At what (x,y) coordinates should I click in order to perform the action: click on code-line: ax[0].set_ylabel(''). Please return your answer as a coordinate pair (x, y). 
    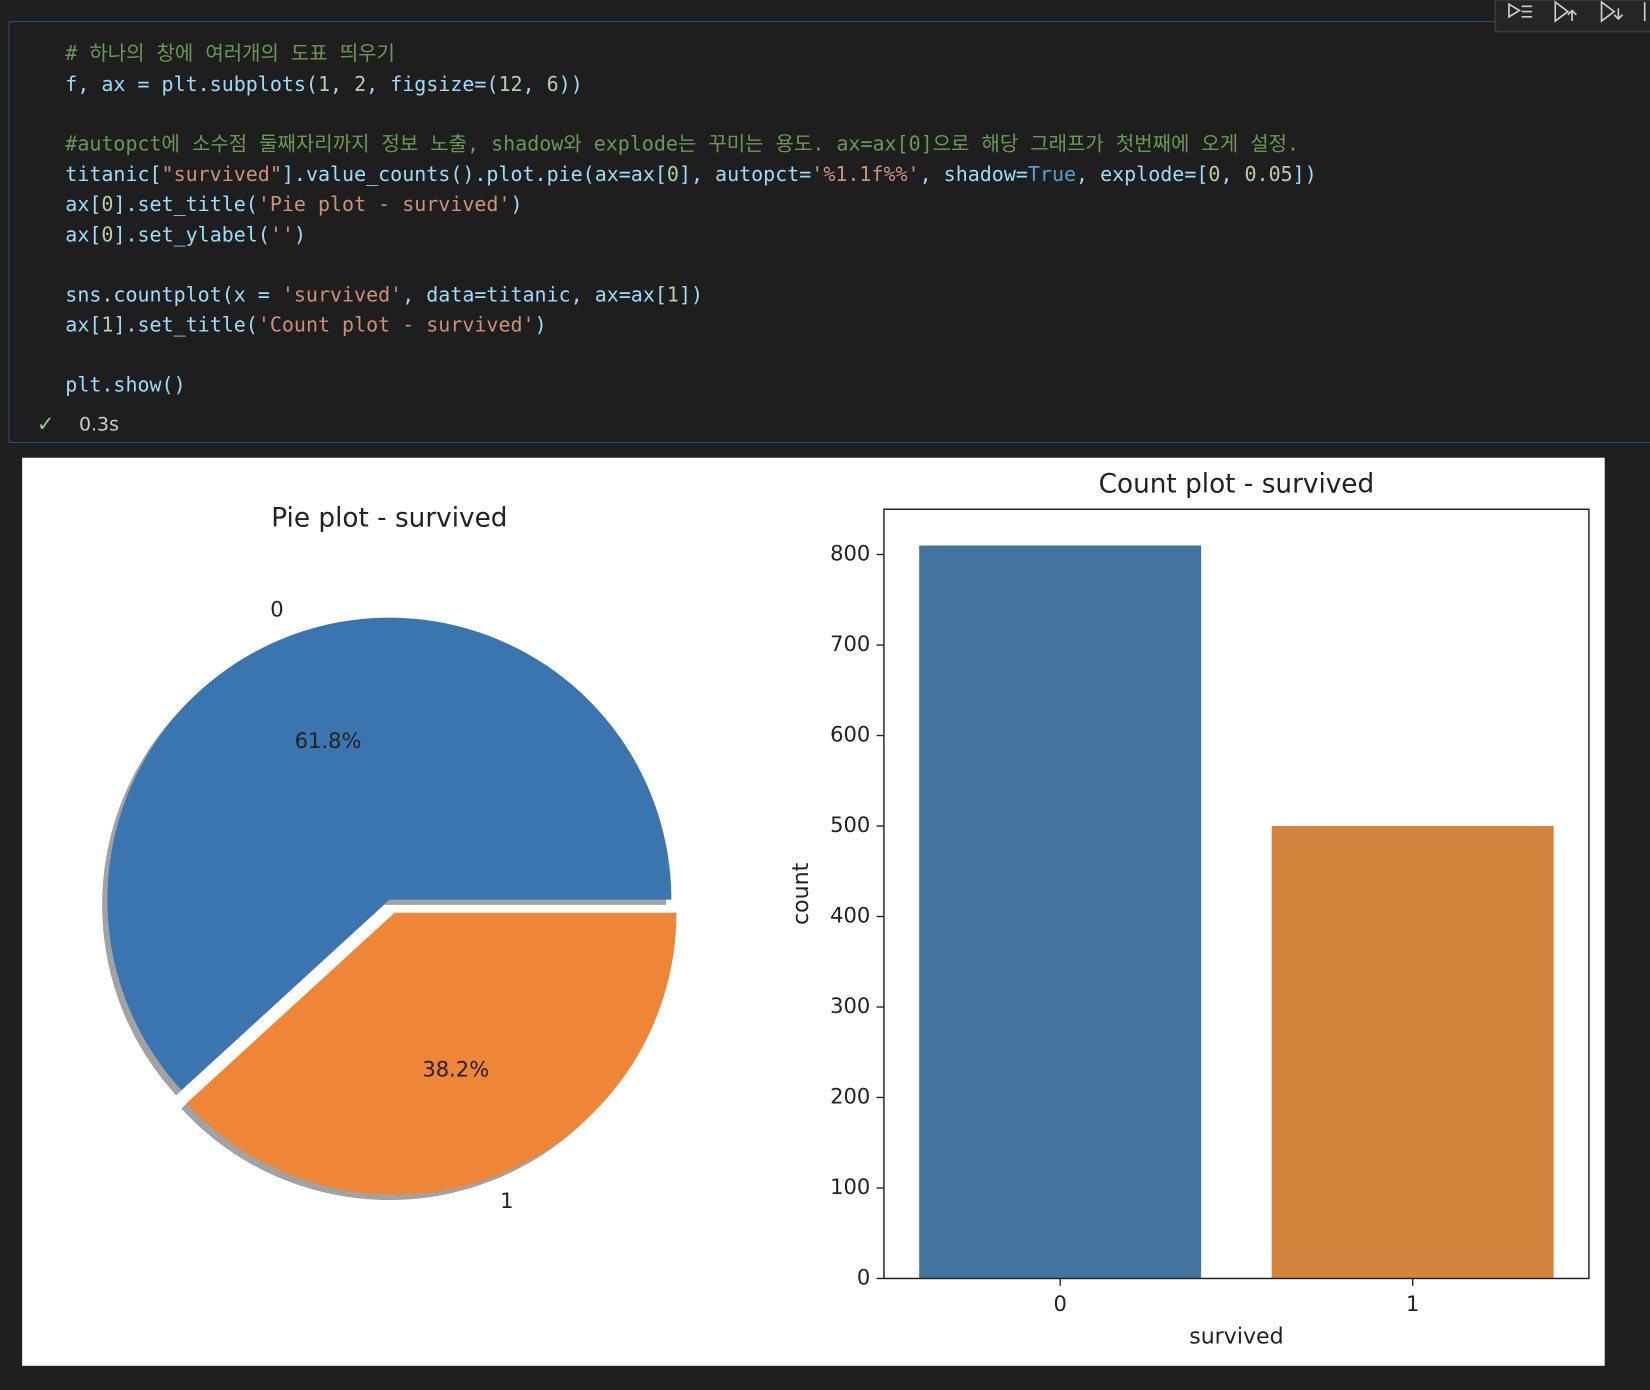
    Looking at the image, I should click on (185, 234).